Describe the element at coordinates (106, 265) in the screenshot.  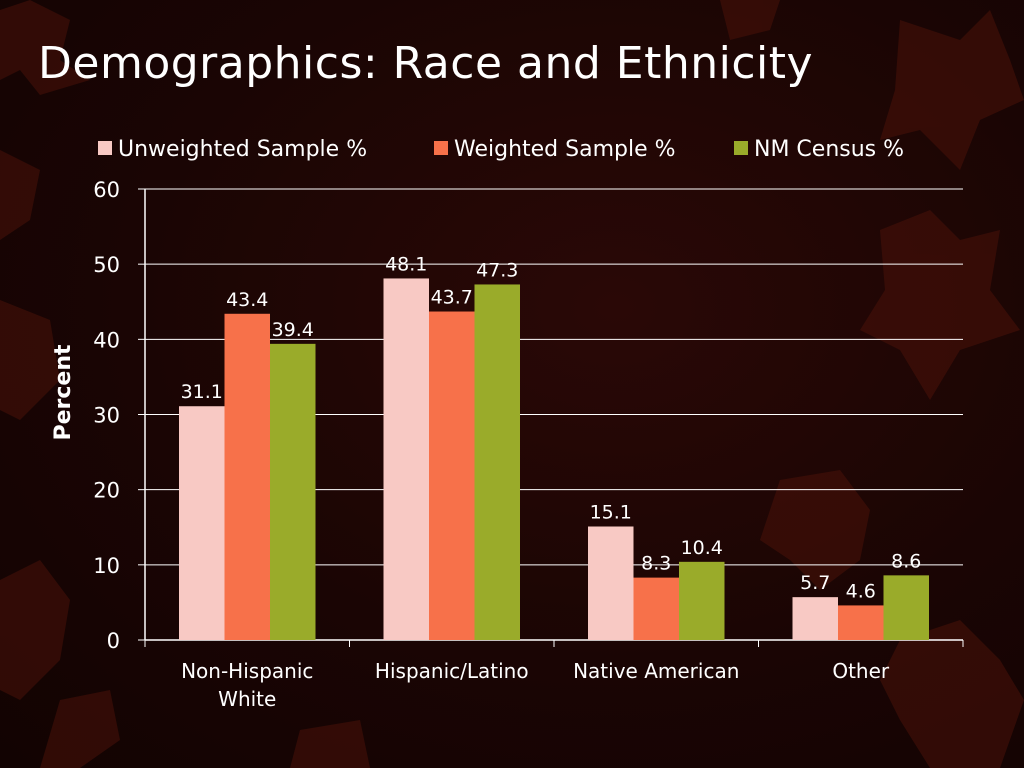
I see `y-tick-label: 50` at that location.